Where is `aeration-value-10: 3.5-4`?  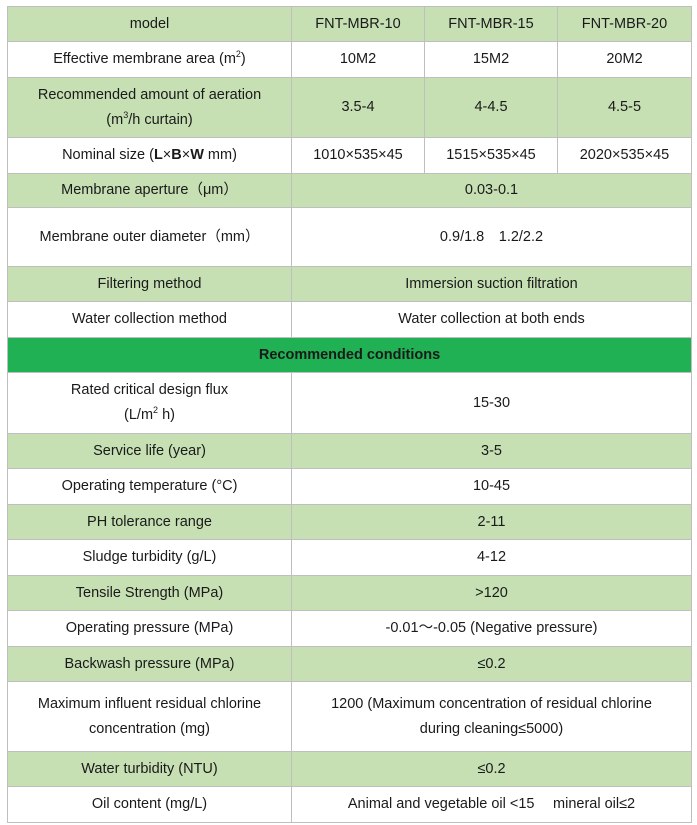 aeration-value-10: 3.5-4 is located at coordinates (358, 107).